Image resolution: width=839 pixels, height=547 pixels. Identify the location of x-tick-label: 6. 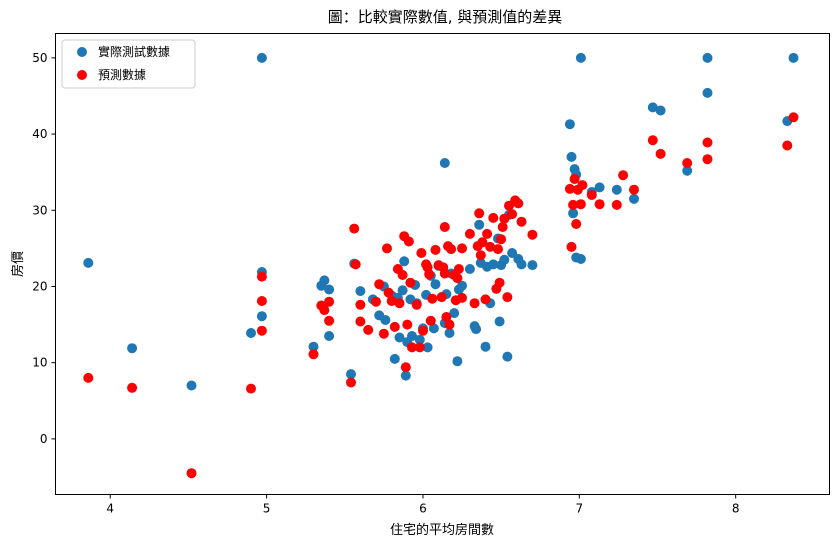
(423, 509).